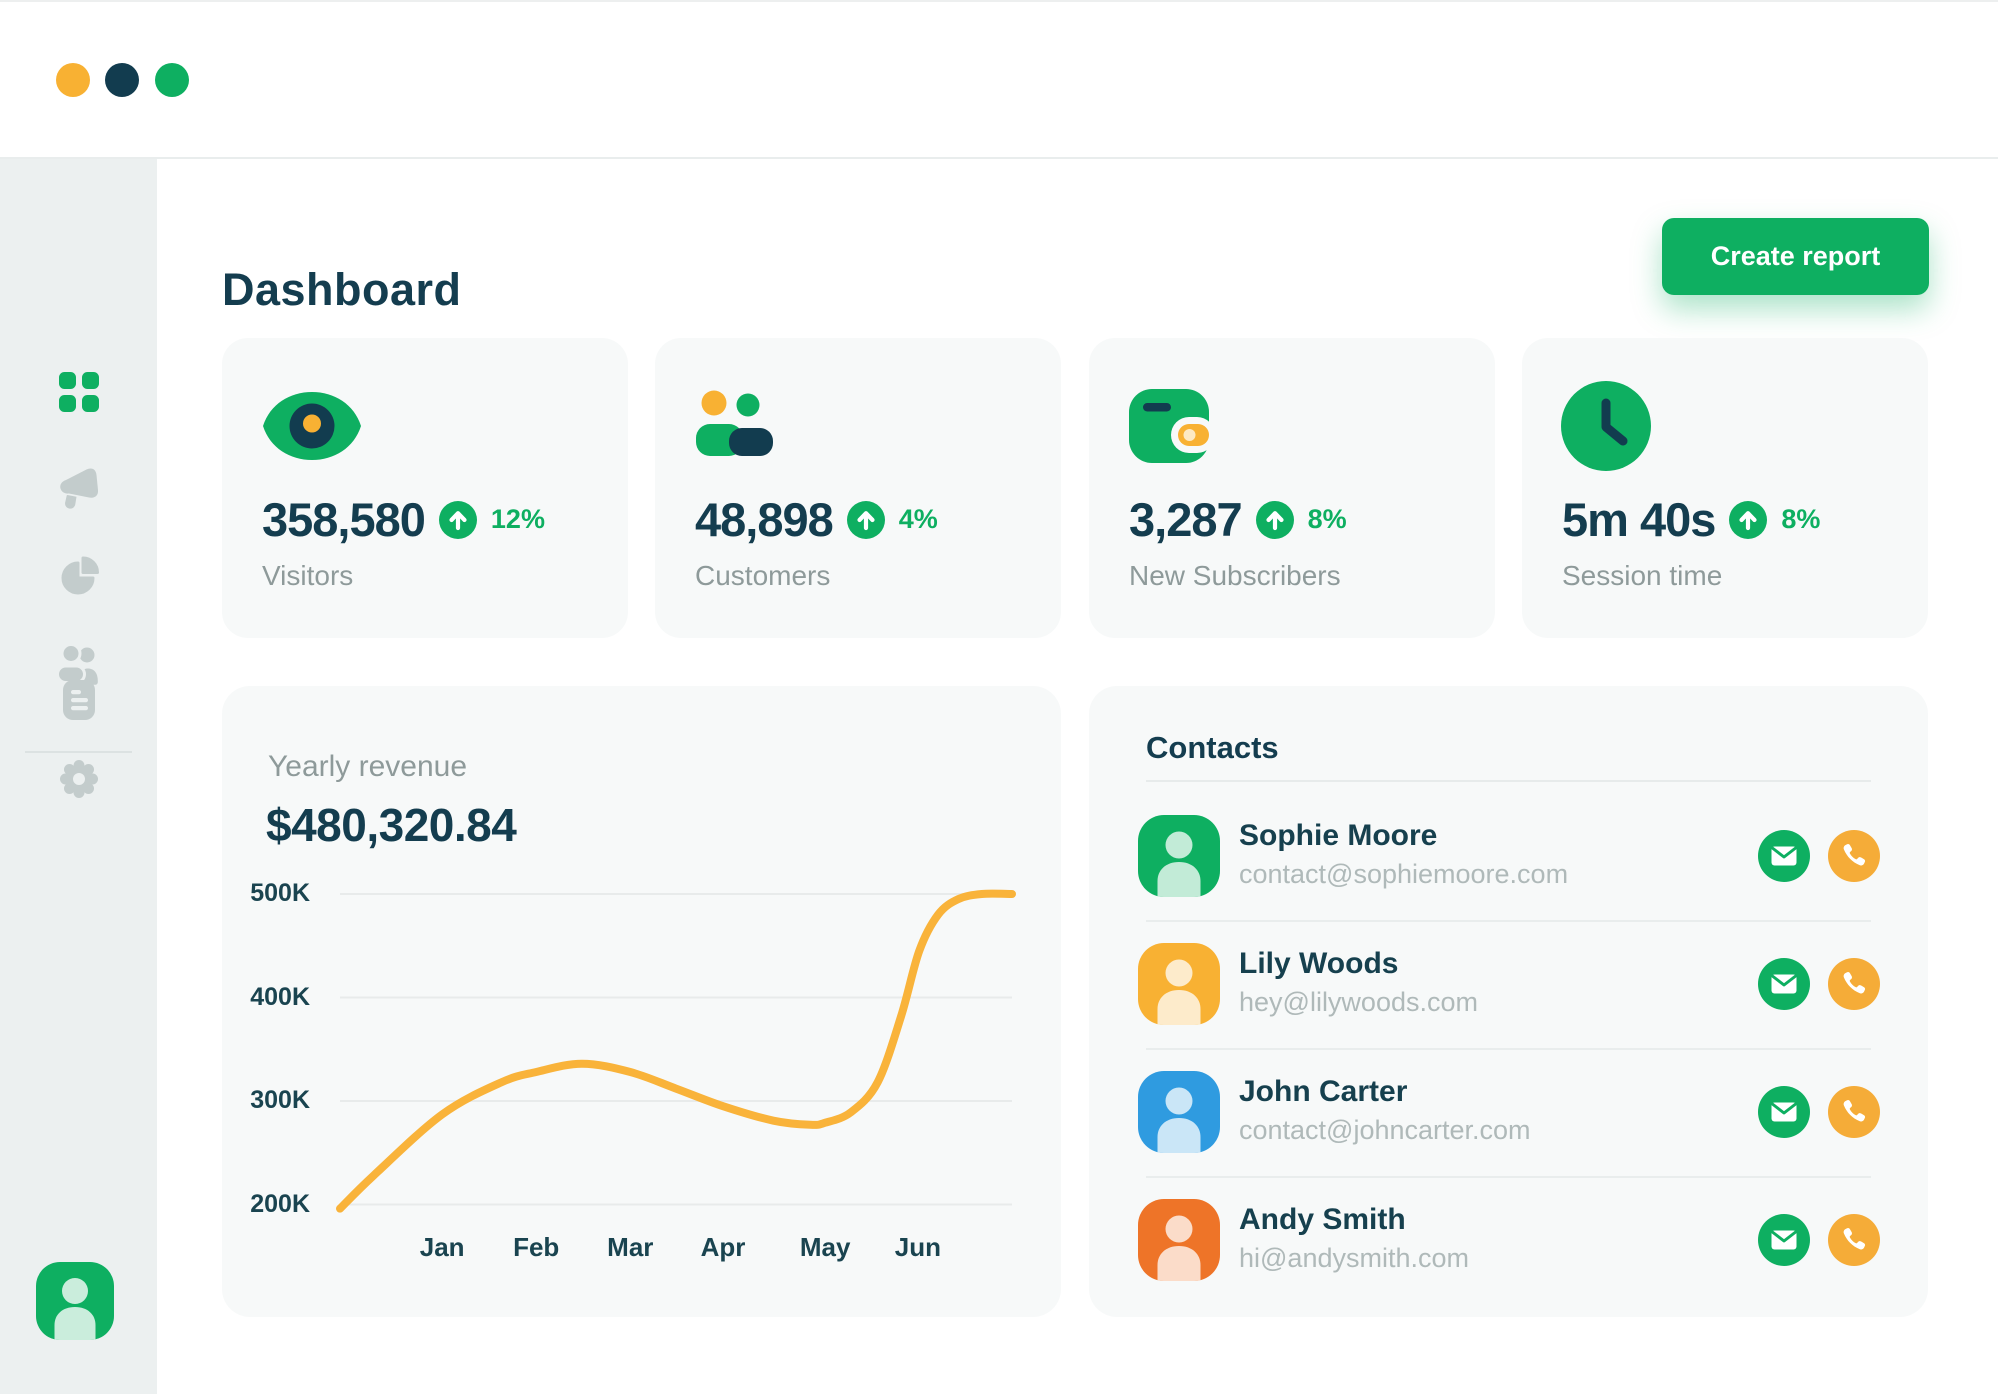 The image size is (1998, 1394). Describe the element at coordinates (425, 488) in the screenshot. I see `stat-card-visitors: 358,580 12% Visitors` at that location.